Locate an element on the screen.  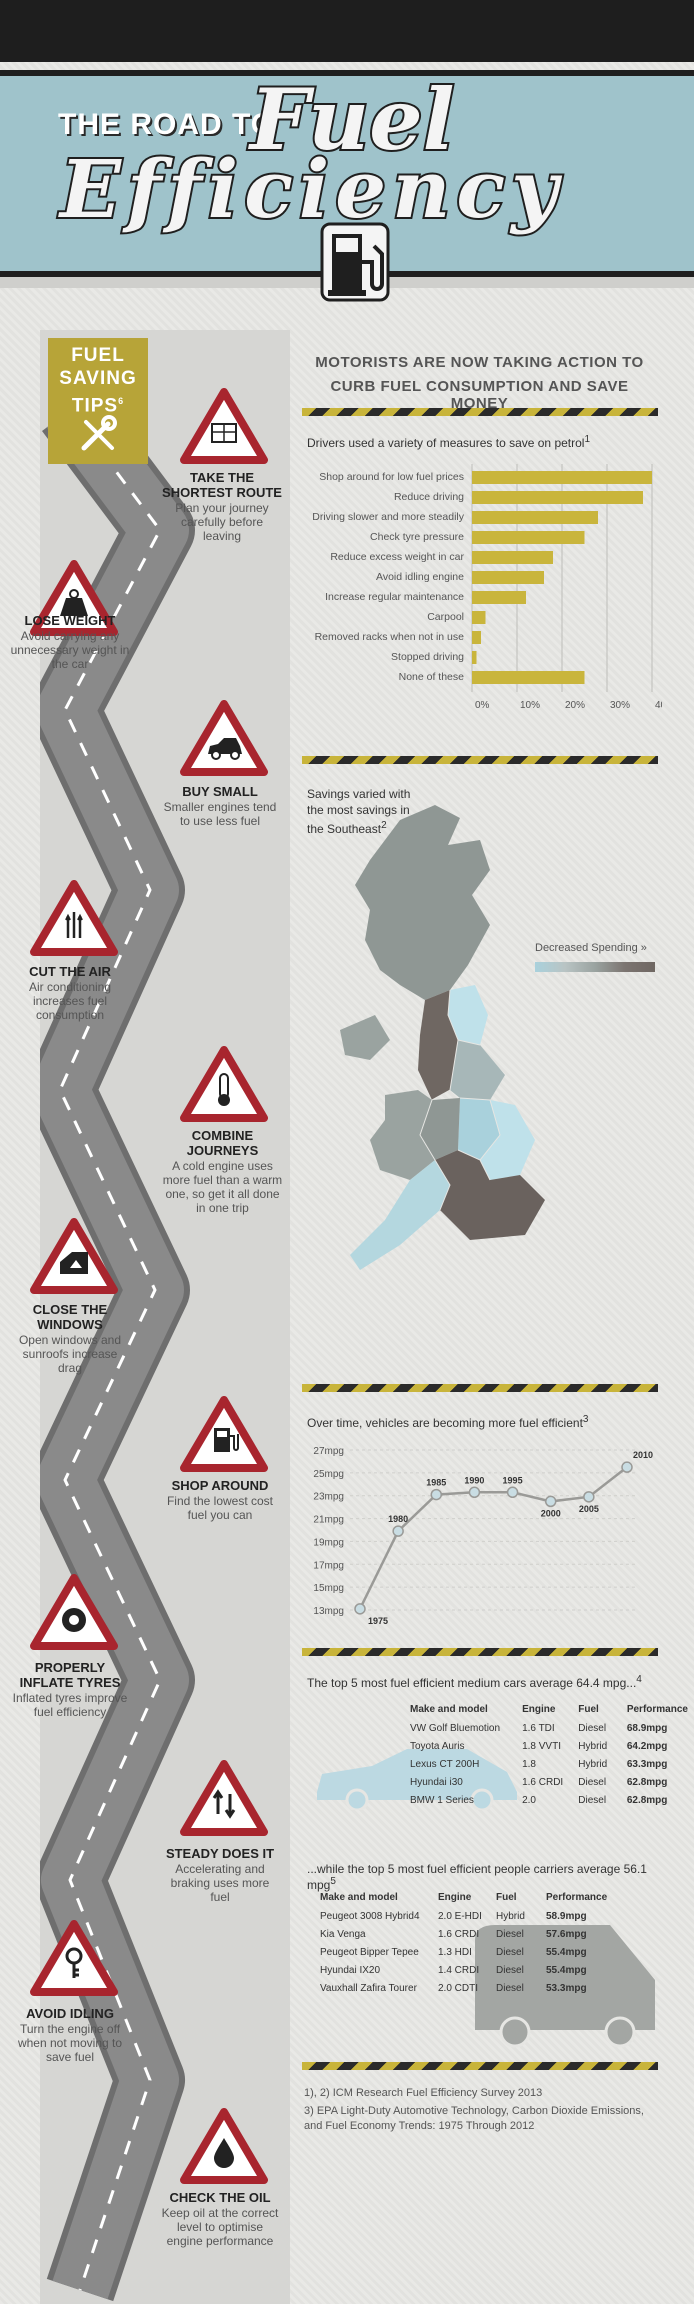
bar-chart-x-tick: 20% is located at coordinates (575, 705).